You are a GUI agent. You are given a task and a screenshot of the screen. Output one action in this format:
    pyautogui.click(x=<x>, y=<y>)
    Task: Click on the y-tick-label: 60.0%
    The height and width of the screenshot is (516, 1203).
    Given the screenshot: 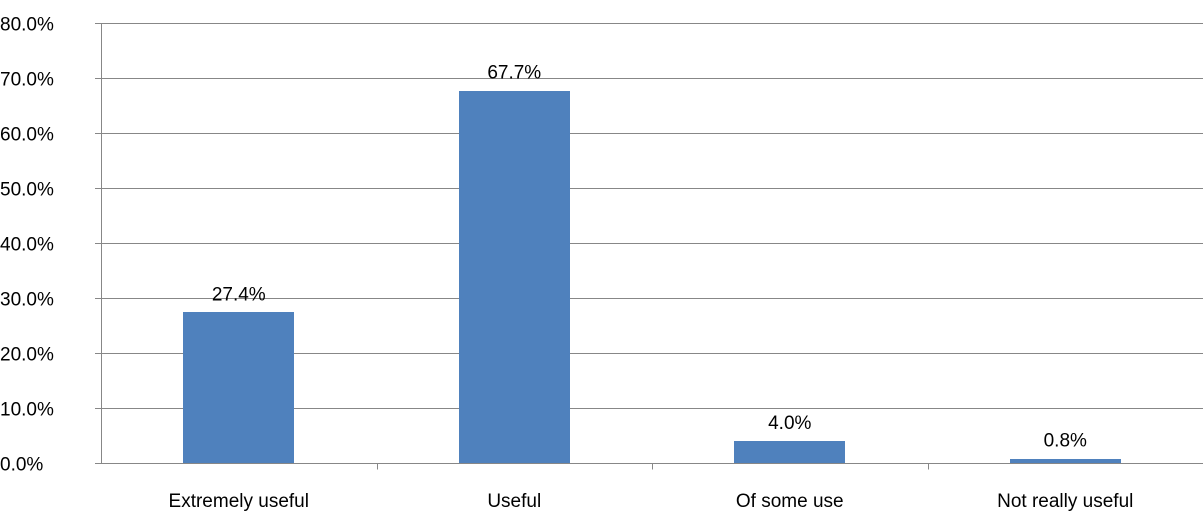 What is the action you would take?
    pyautogui.click(x=27, y=135)
    